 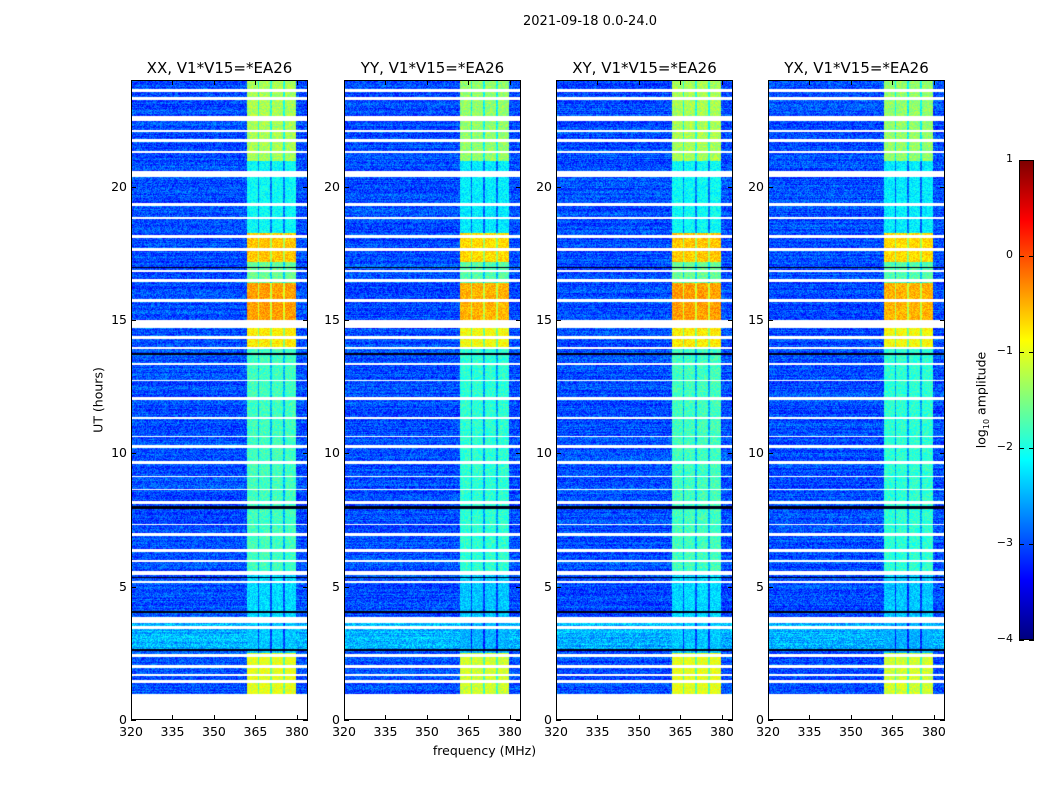 I want to click on colorbar-label: log10 amplitude, so click(x=982, y=400).